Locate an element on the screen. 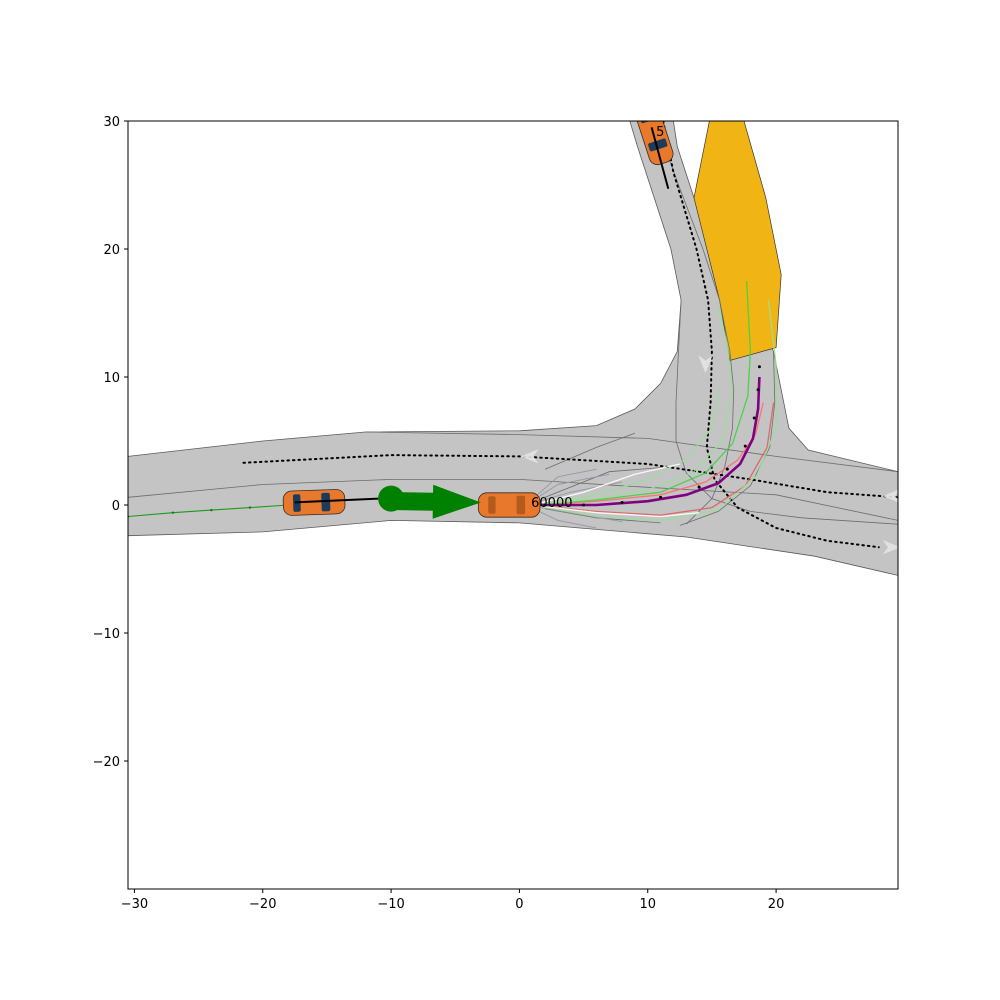 Image resolution: width=1000 pixels, height=1000 pixels. x-tick-label: 20 is located at coordinates (776, 904).